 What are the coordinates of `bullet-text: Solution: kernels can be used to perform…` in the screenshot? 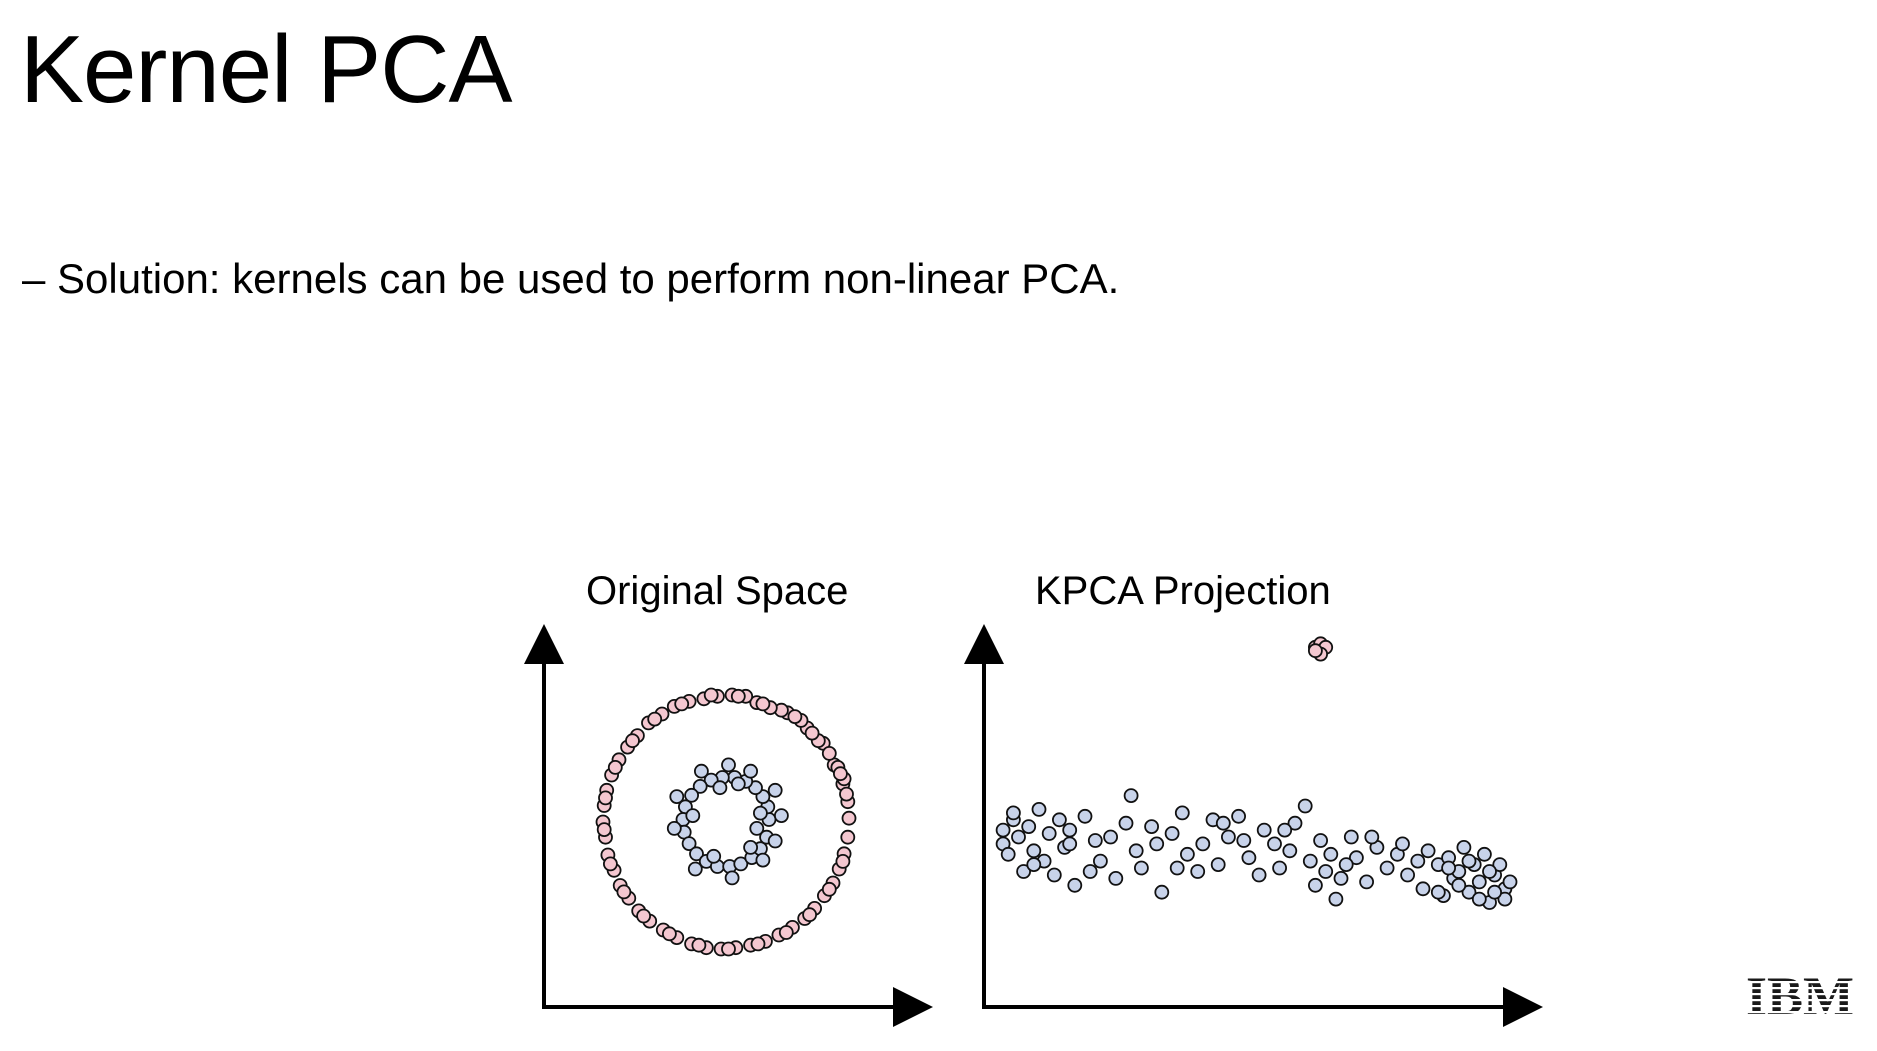 It's located at (588, 278).